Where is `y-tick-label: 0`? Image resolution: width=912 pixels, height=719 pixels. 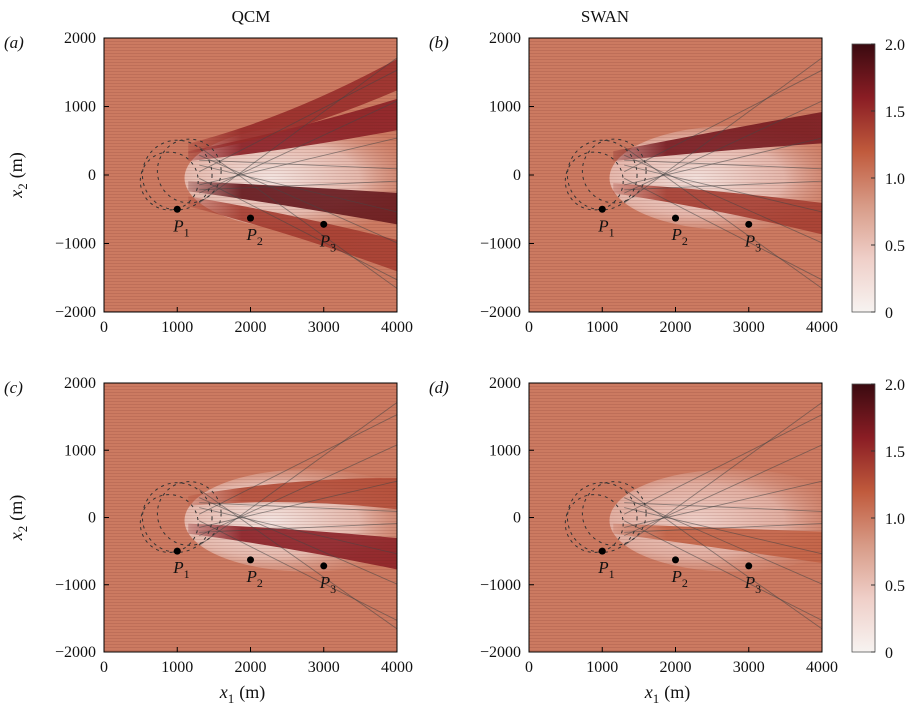 y-tick-label: 0 is located at coordinates (517, 518).